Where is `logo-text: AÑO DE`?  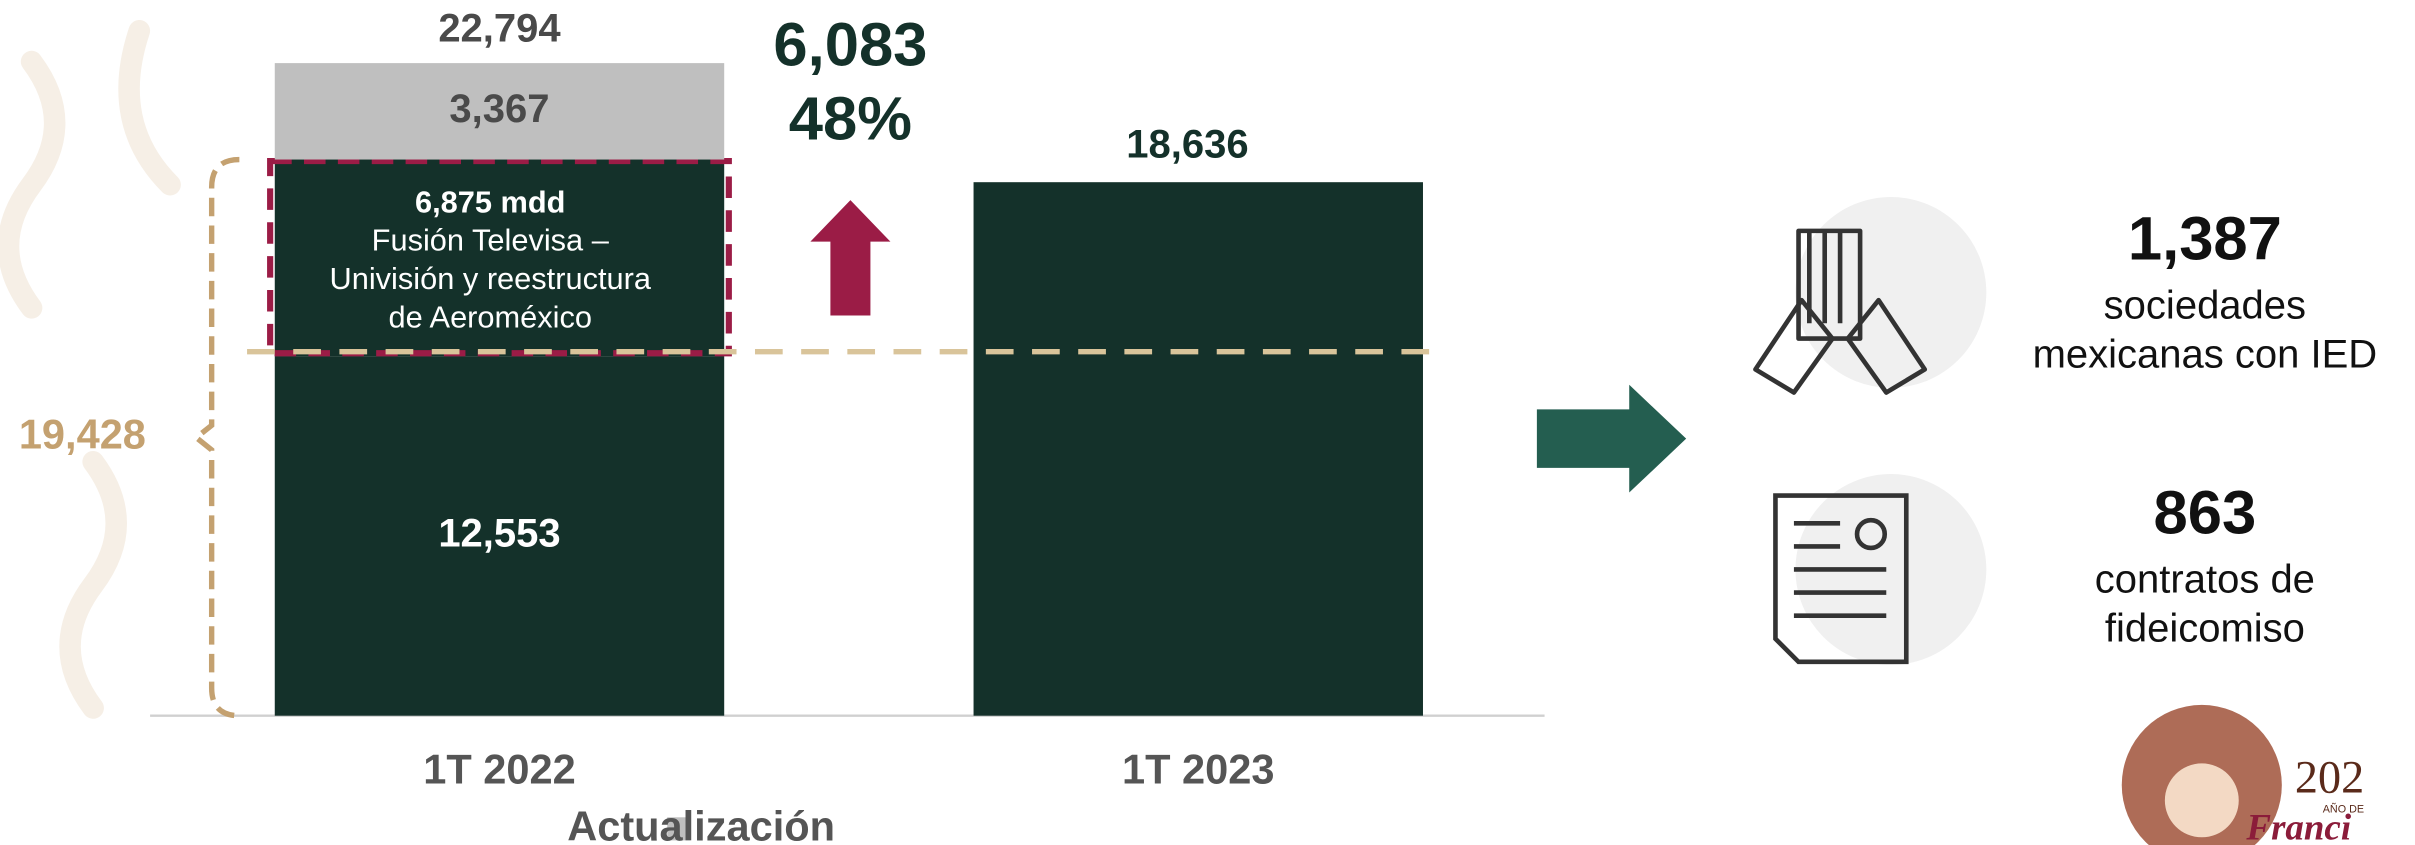
logo-text: AÑO DE is located at coordinates (2343, 808).